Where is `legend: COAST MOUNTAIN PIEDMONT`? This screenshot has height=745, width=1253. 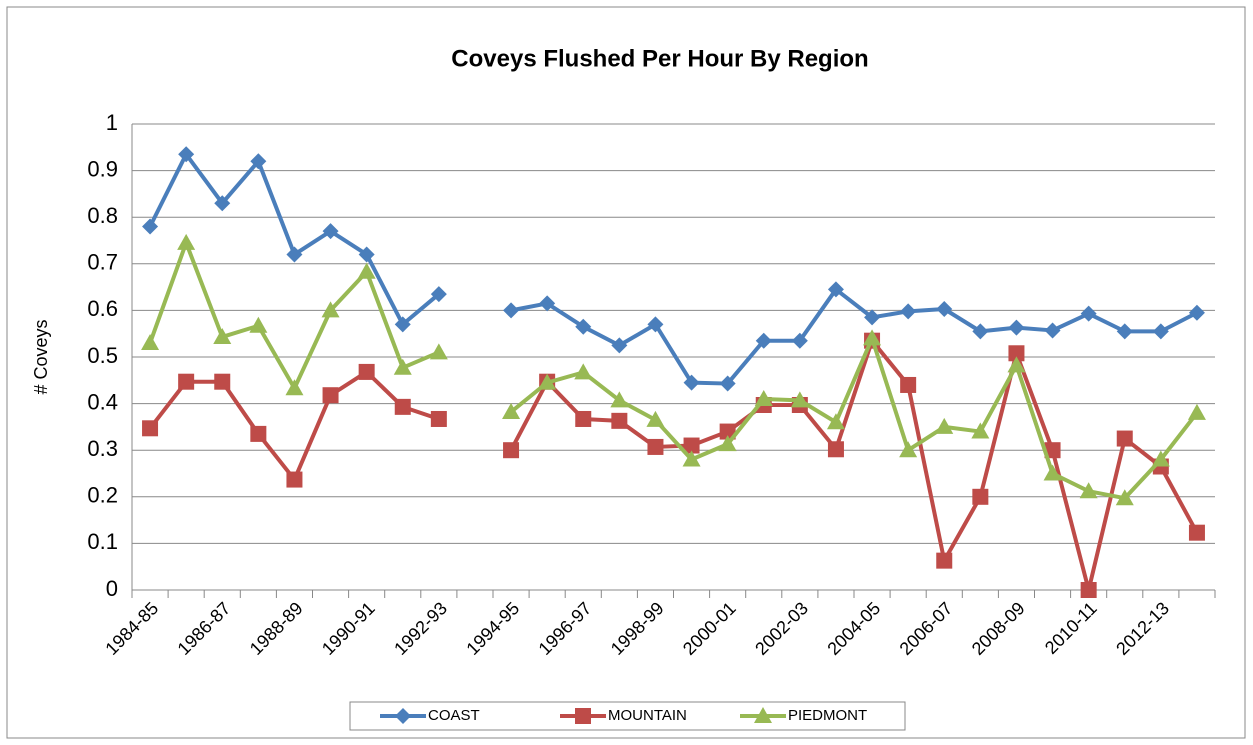
legend: COAST MOUNTAIN PIEDMONT is located at coordinates (627, 716).